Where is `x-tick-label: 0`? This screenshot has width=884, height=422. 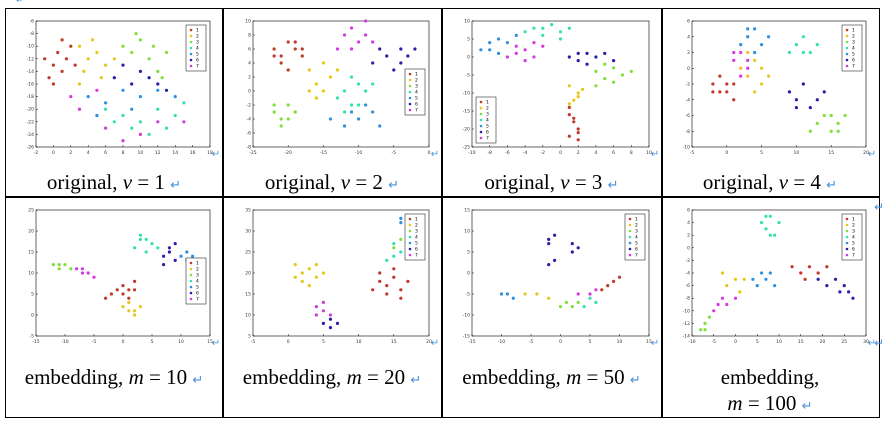
x-tick-label: 0 is located at coordinates (53, 153).